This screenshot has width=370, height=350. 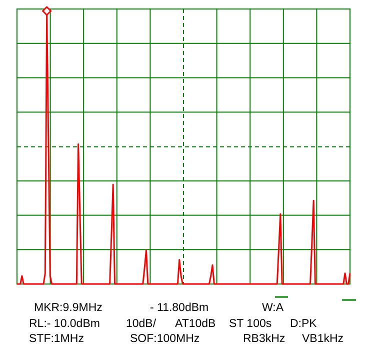 What do you see at coordinates (195, 324) in the screenshot?
I see `text: AT10dB` at bounding box center [195, 324].